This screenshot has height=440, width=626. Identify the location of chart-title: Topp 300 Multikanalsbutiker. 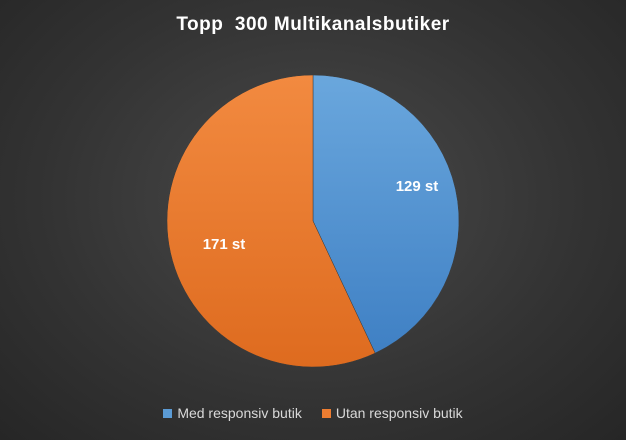
(313, 24).